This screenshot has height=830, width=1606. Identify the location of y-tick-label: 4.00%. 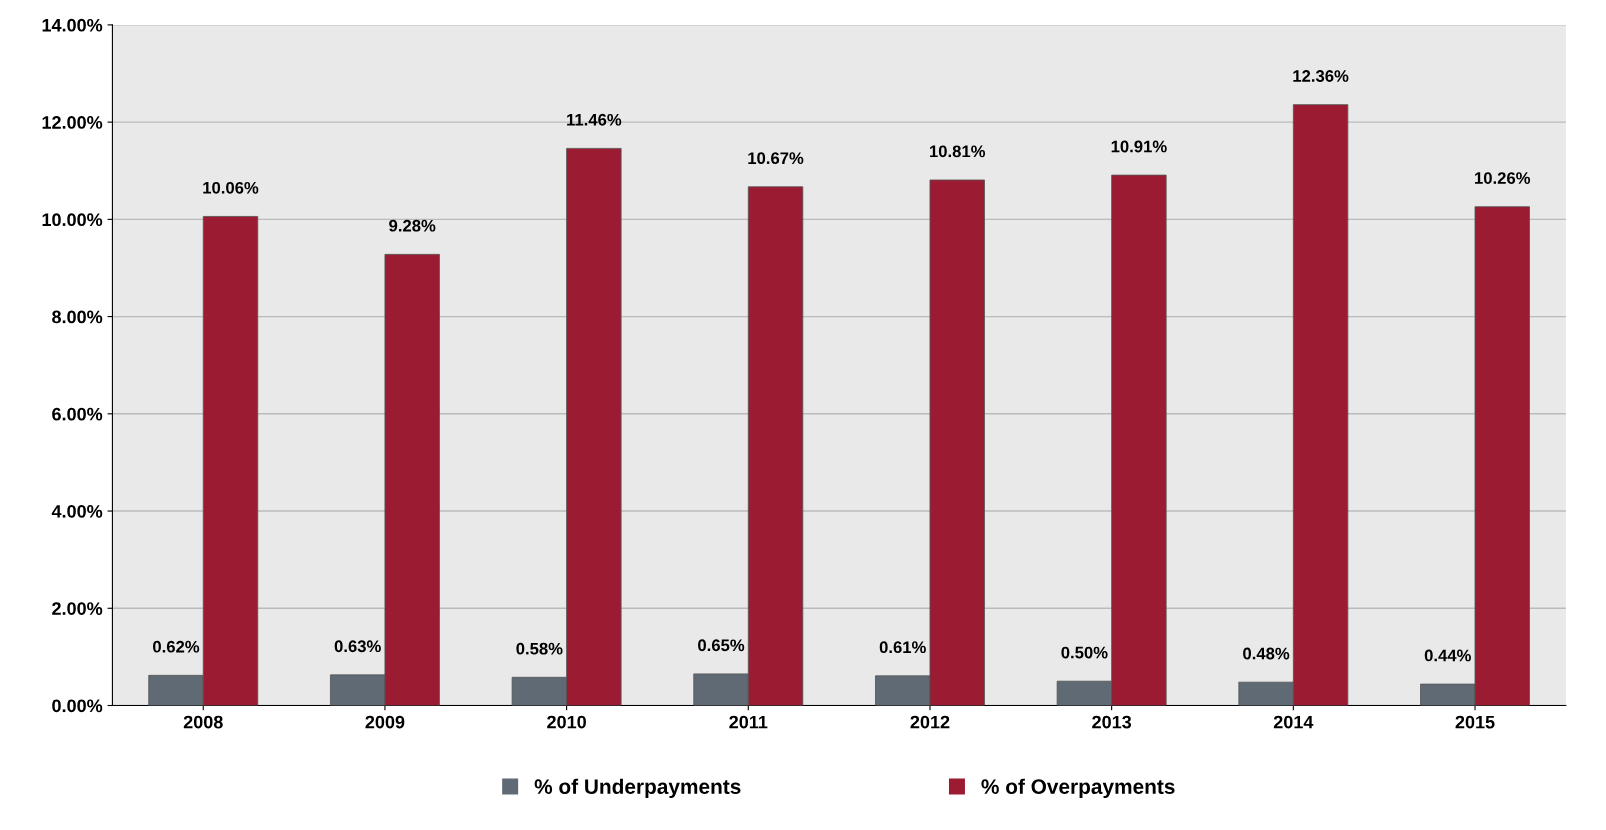
(77, 511).